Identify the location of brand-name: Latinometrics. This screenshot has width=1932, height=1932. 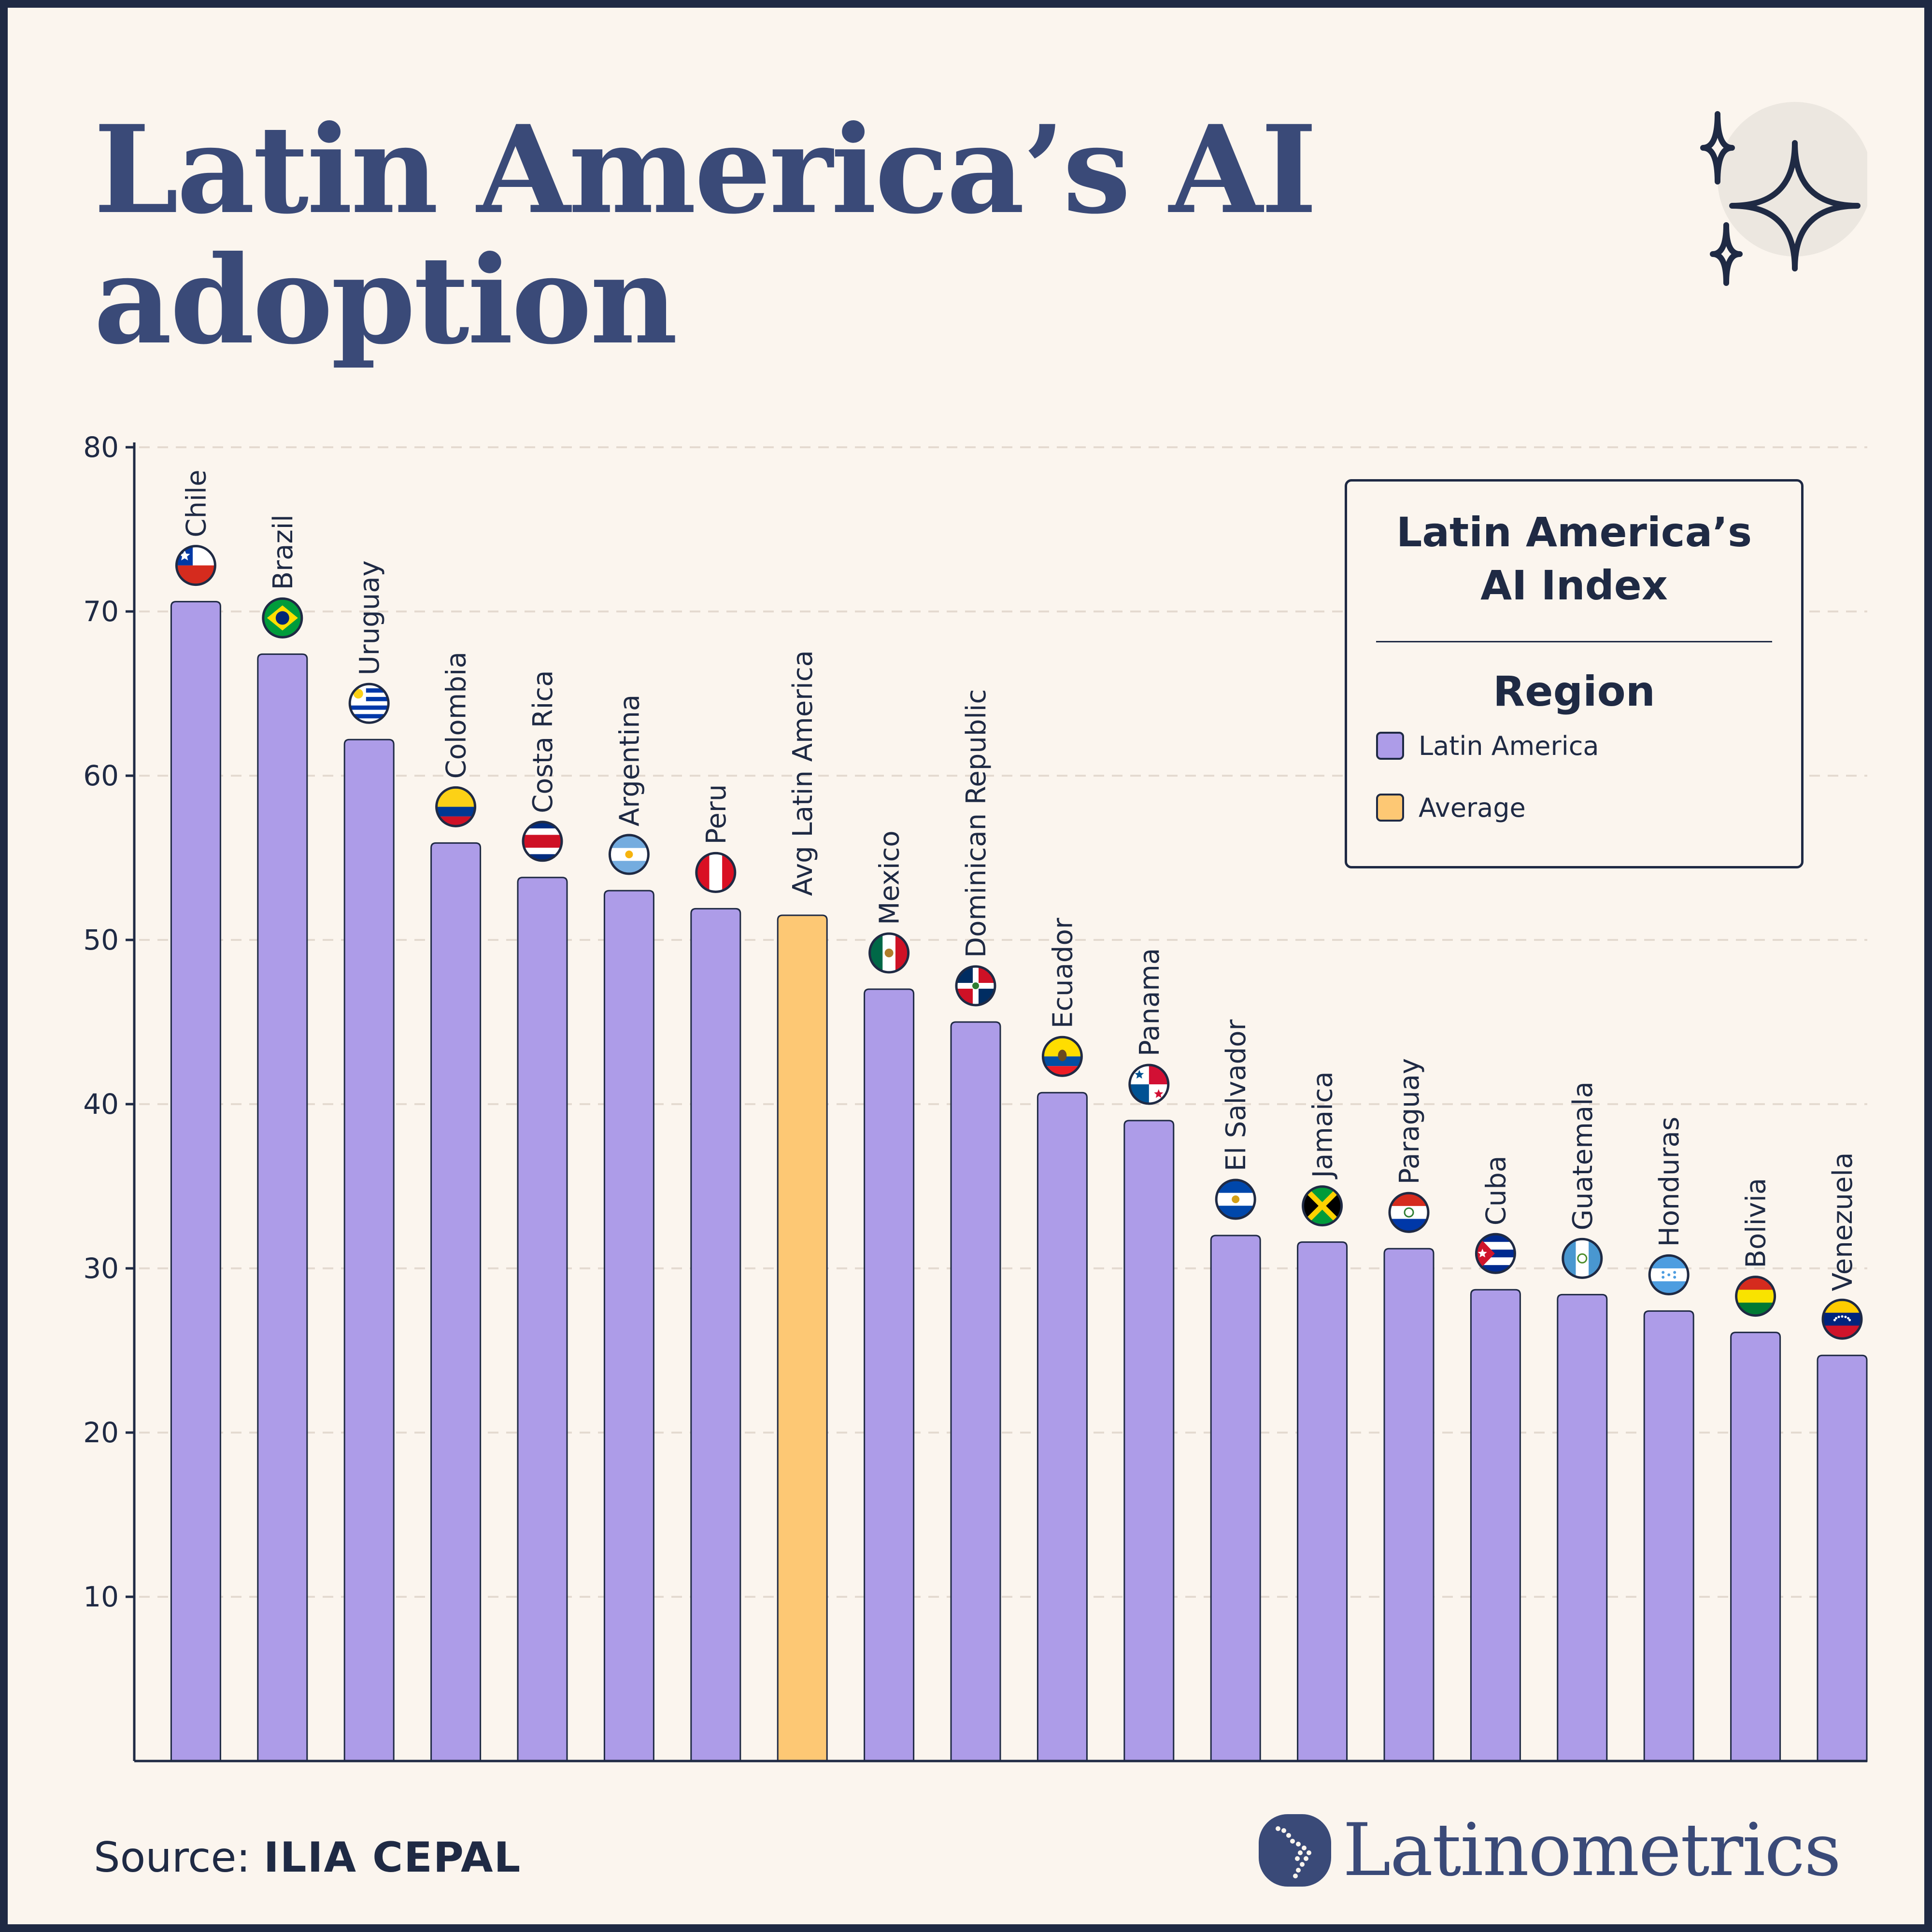
(1592, 1850).